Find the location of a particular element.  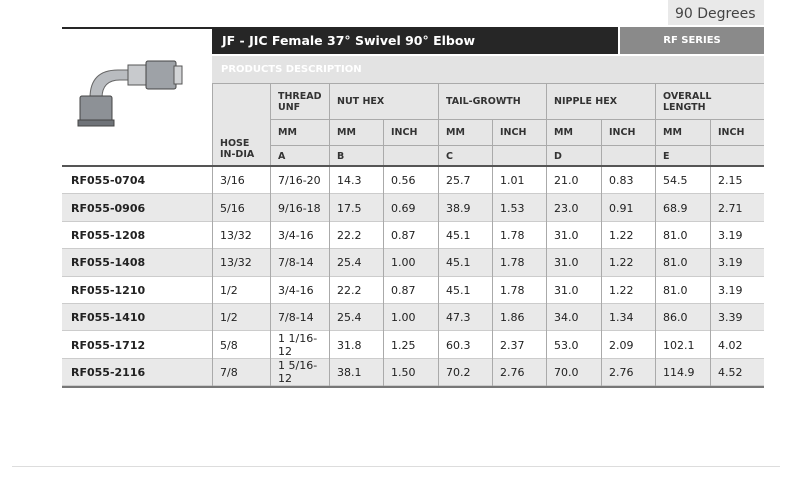

letter-header: E is located at coordinates (682, 155).